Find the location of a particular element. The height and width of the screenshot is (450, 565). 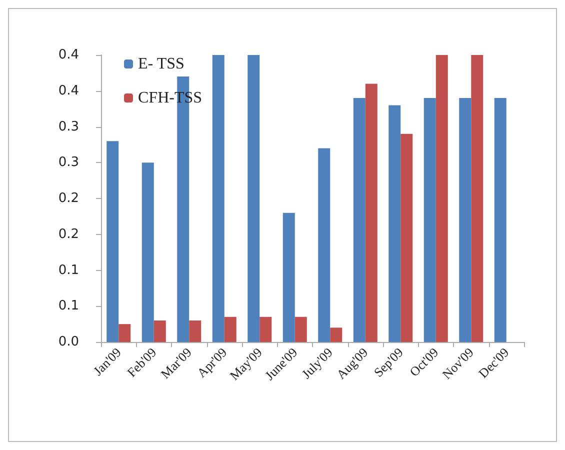

legend-label: E- TSS is located at coordinates (161, 64).